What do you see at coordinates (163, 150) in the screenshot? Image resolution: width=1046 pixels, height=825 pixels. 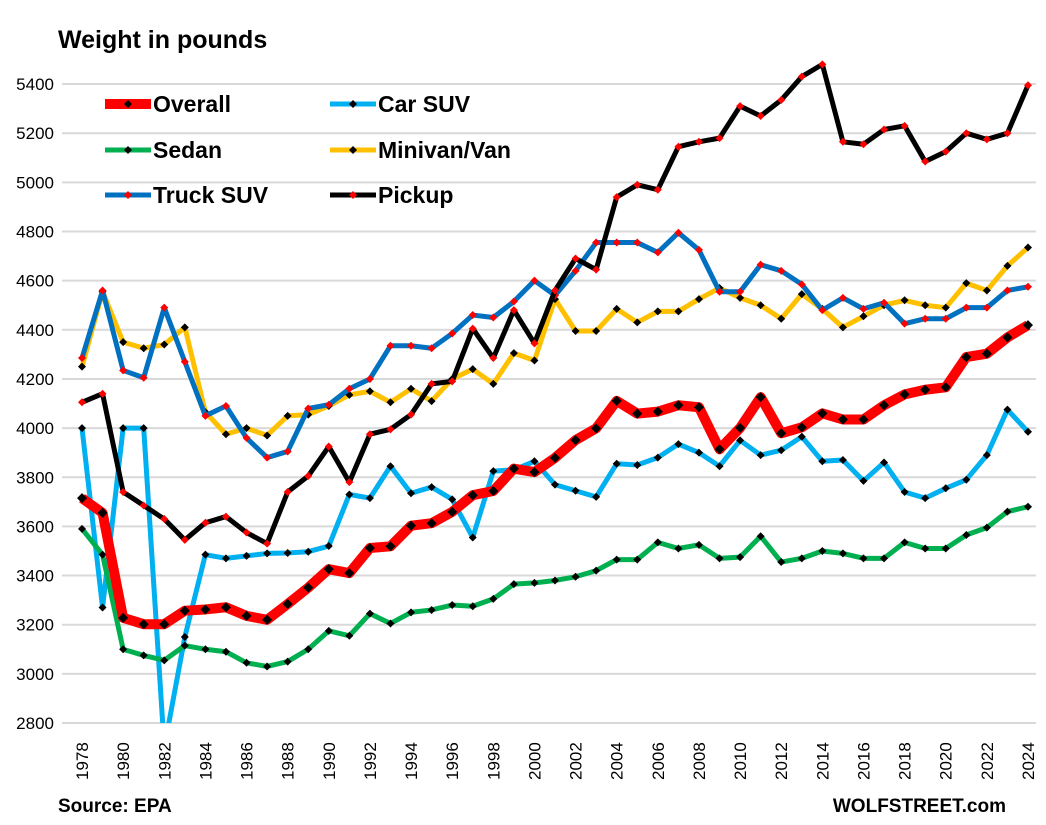 I see `legend-item: Sedan` at bounding box center [163, 150].